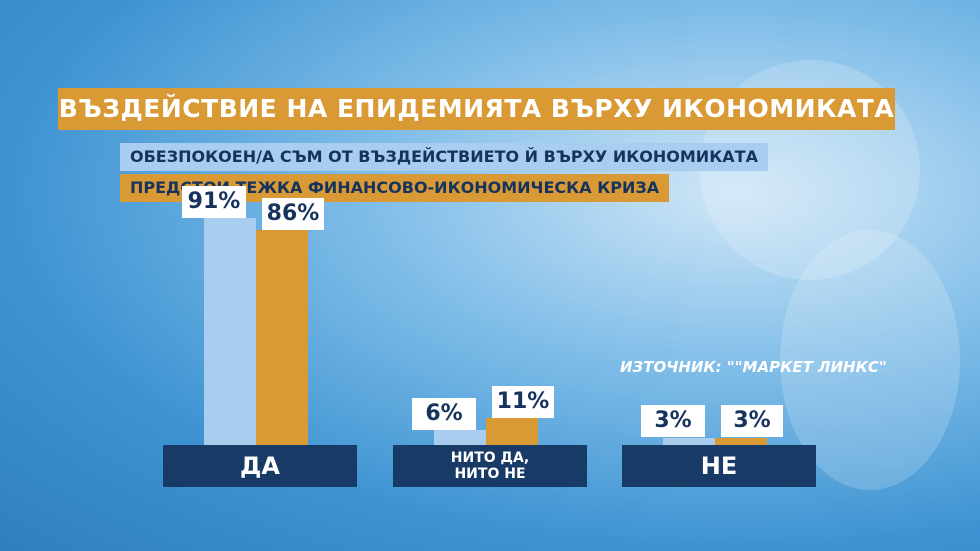 The height and width of the screenshot is (551, 980). What do you see at coordinates (214, 201) in the screenshot?
I see `data-label: 91%` at bounding box center [214, 201].